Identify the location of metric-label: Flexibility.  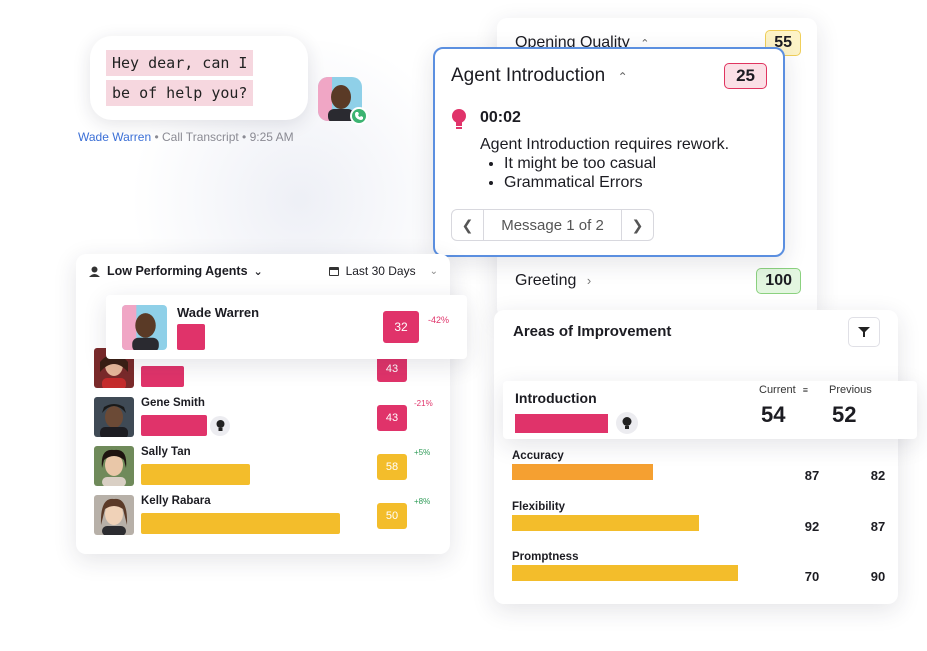
(539, 507).